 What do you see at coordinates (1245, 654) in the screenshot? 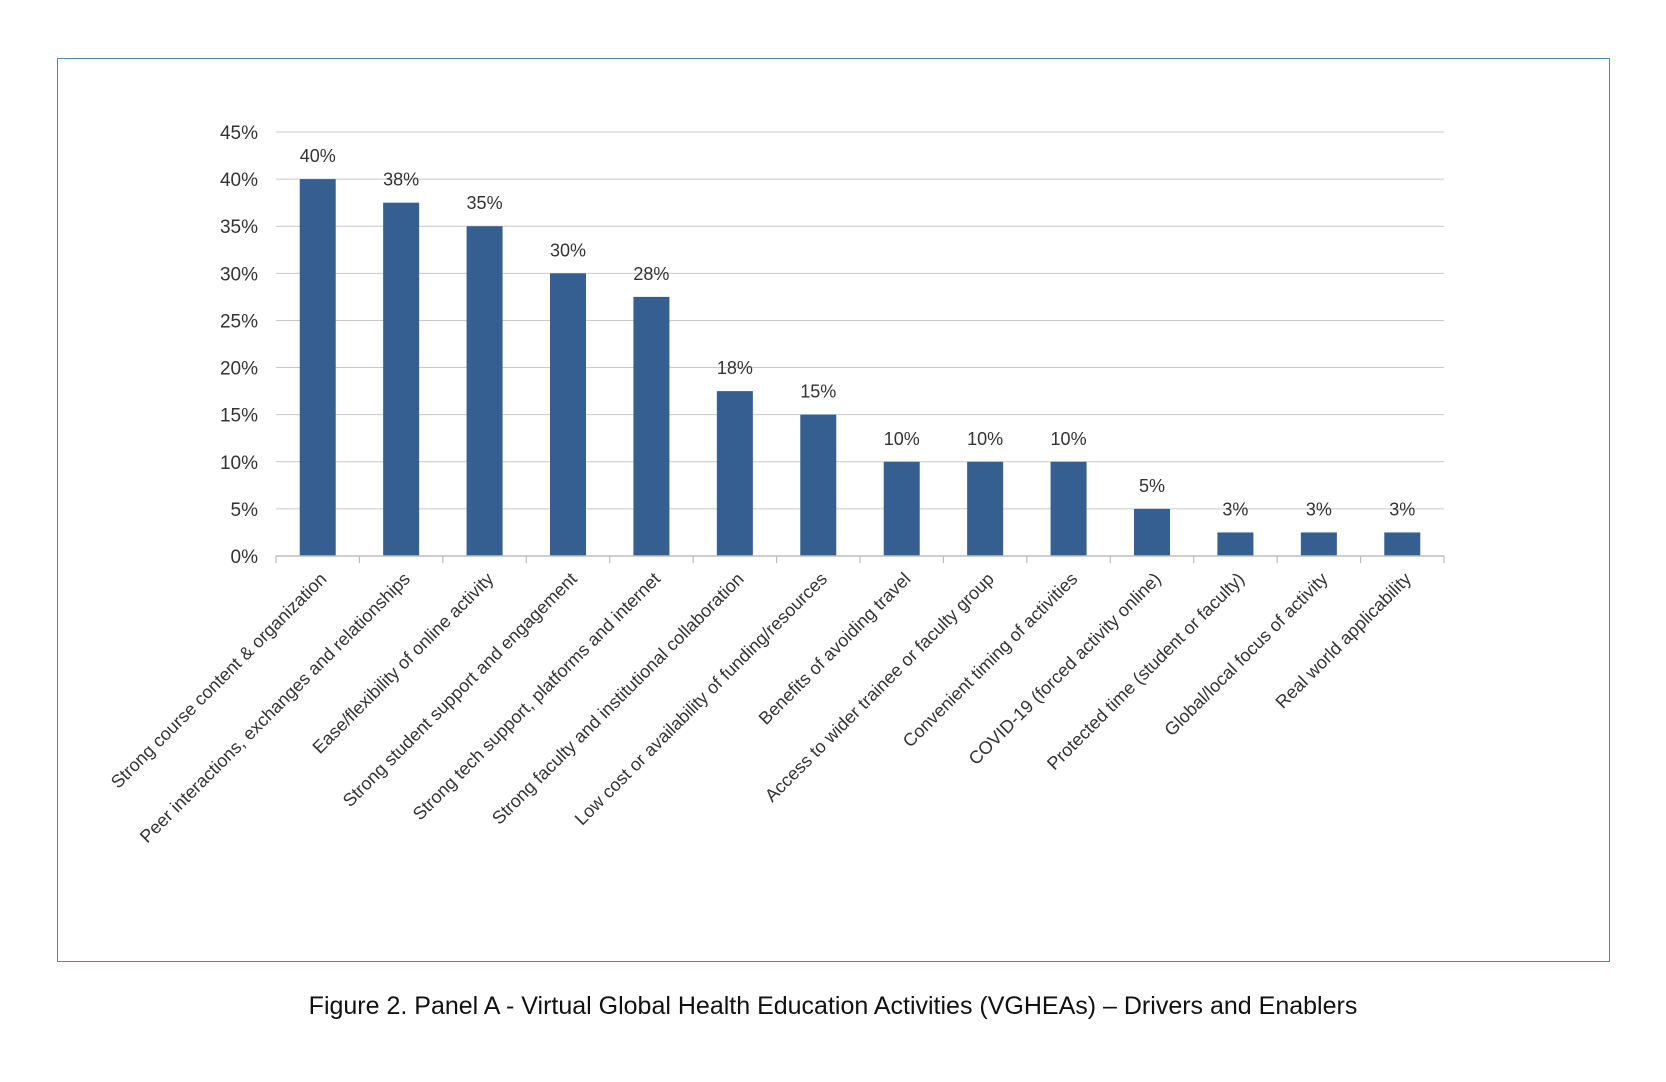
I see `category-label: Global/local focus of activity` at bounding box center [1245, 654].